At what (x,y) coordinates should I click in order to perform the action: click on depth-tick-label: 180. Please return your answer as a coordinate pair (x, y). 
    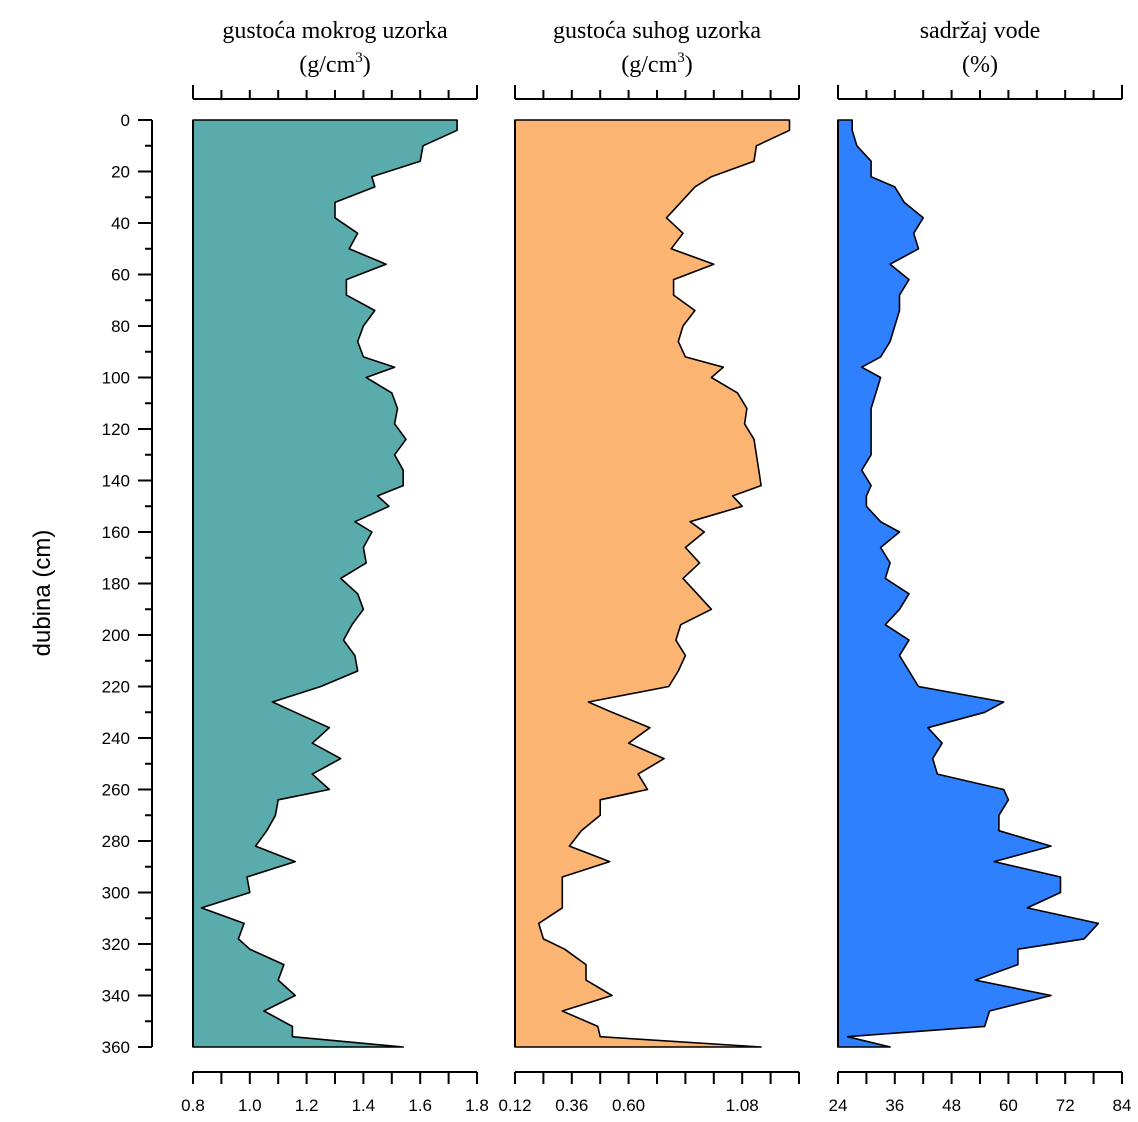
    Looking at the image, I should click on (116, 584).